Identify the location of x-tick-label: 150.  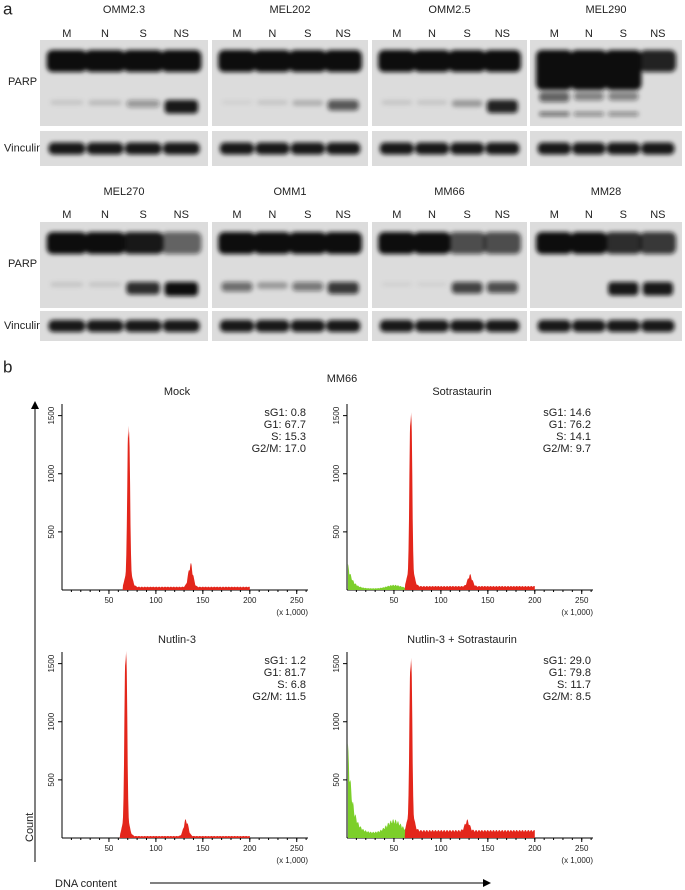
(203, 600).